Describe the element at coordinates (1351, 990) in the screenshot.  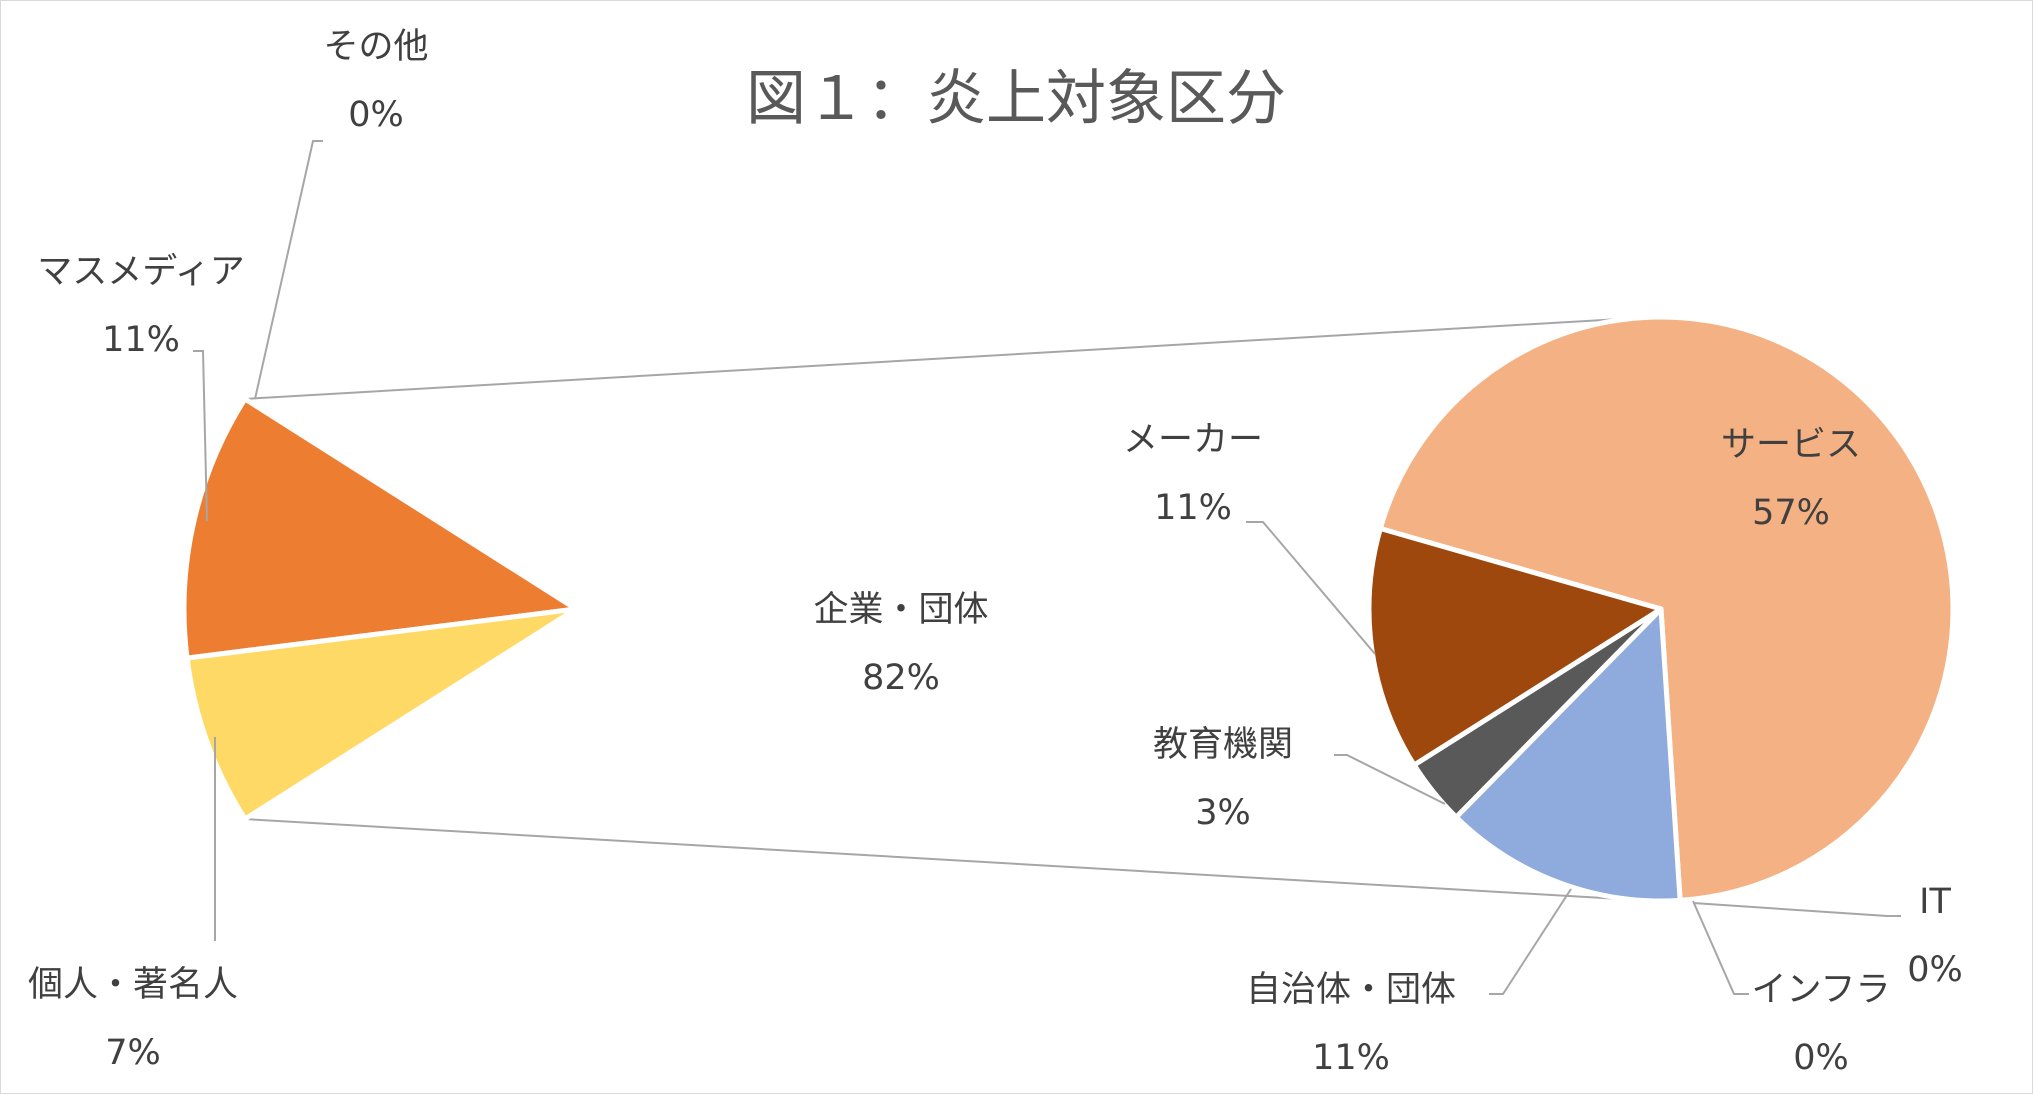
I see `municipality-category-label: 自治体・団体` at that location.